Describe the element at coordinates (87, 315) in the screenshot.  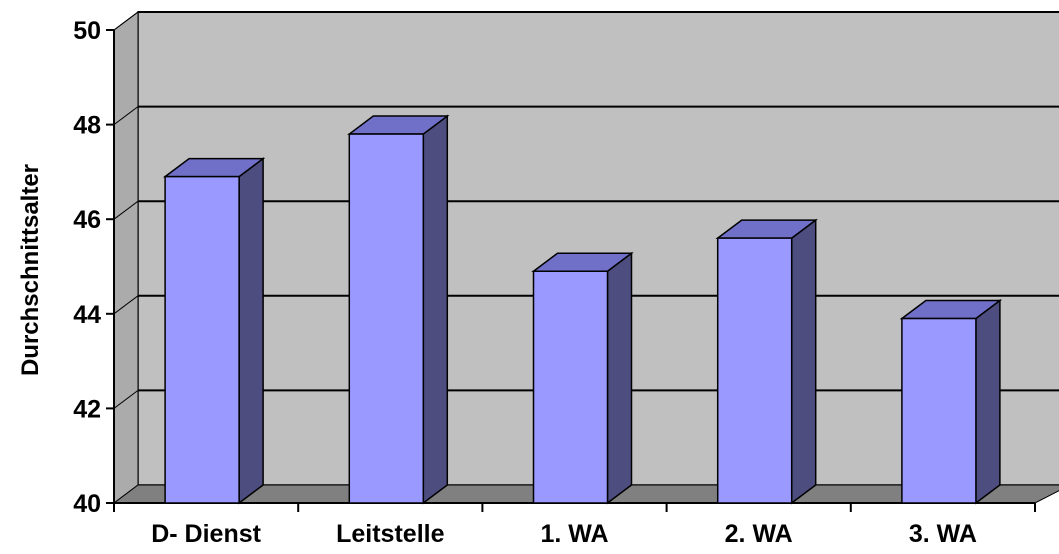
I see `y-tick-label: 44` at that location.